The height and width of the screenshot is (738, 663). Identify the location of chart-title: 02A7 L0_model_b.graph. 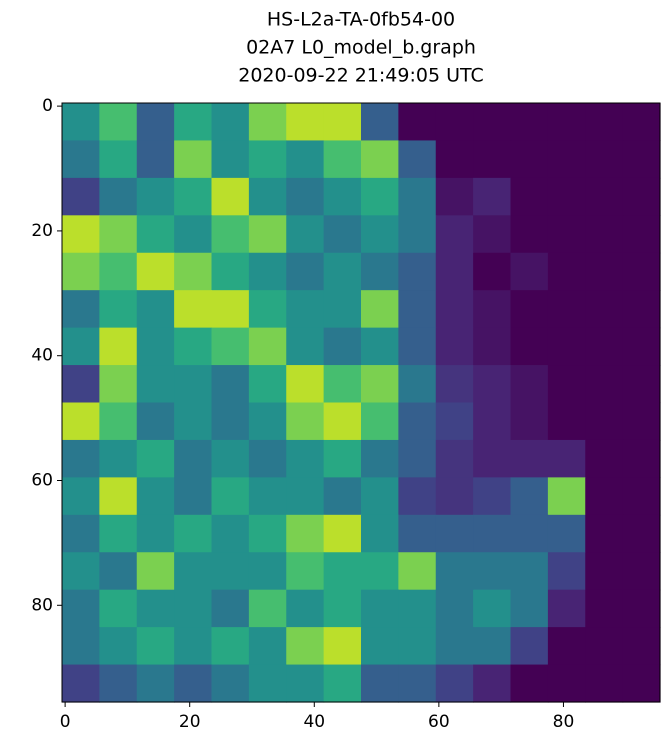
(361, 48).